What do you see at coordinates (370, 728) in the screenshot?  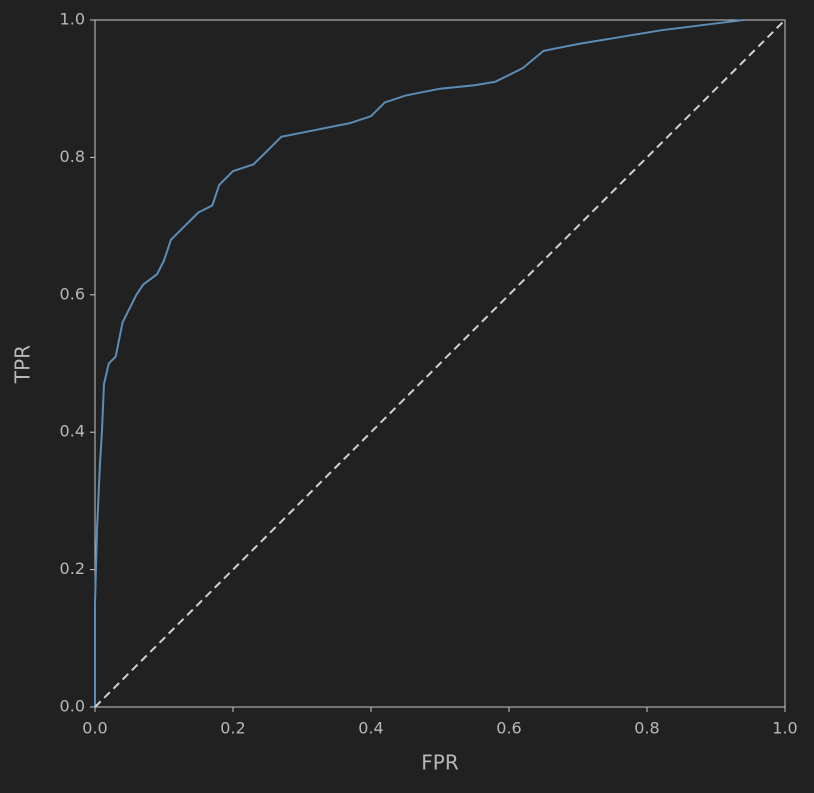 I see `x-tick-label: 0.4` at bounding box center [370, 728].